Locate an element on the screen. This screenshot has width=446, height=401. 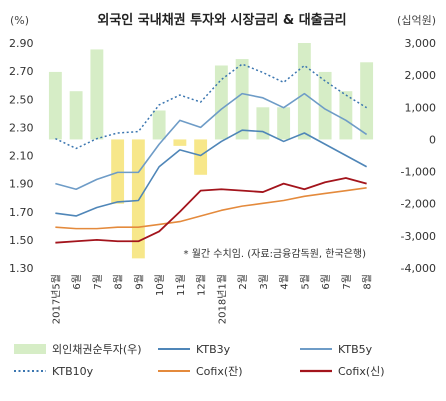
chart-title: 외국인 국내채권 투자와 시장금리 & 대출금리 is located at coordinates (221, 20).